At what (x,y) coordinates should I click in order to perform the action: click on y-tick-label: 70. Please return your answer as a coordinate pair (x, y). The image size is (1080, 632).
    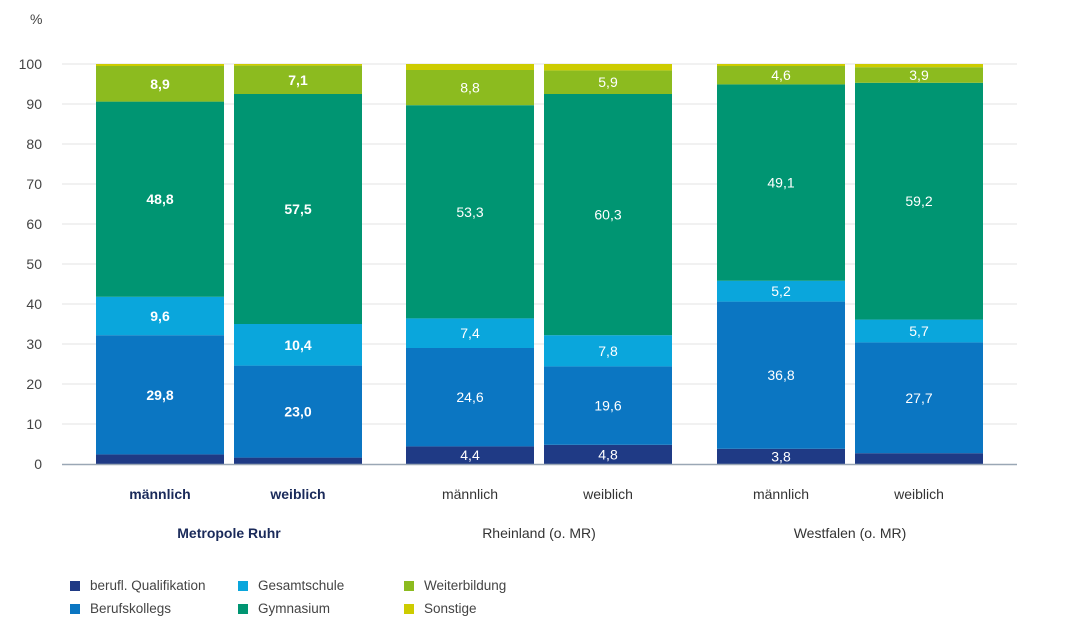
    Looking at the image, I should click on (34, 184).